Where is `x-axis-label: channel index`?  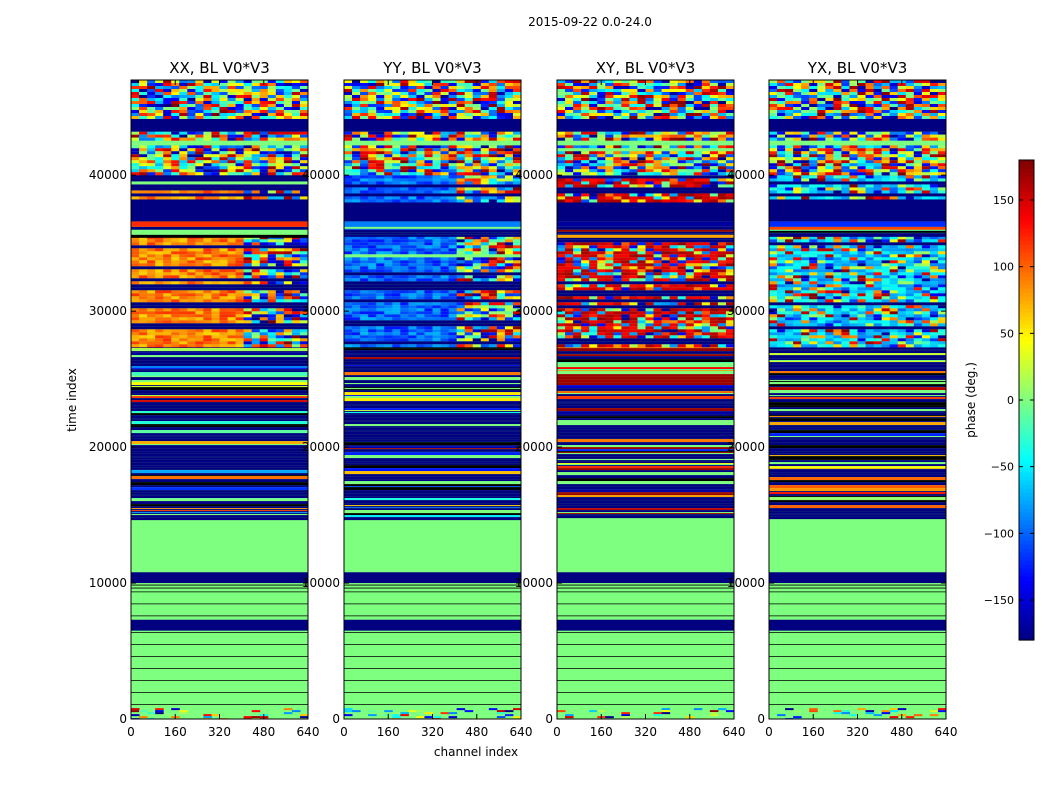
x-axis-label: channel index is located at coordinates (476, 752).